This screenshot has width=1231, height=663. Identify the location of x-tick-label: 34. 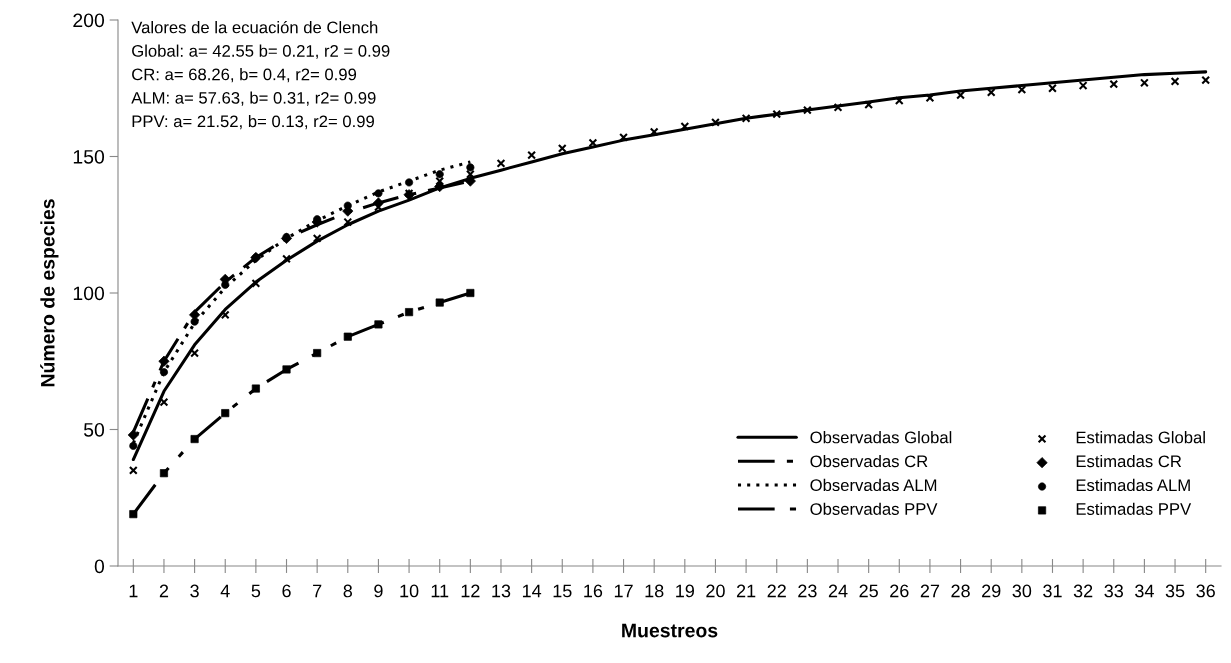
(1144, 591).